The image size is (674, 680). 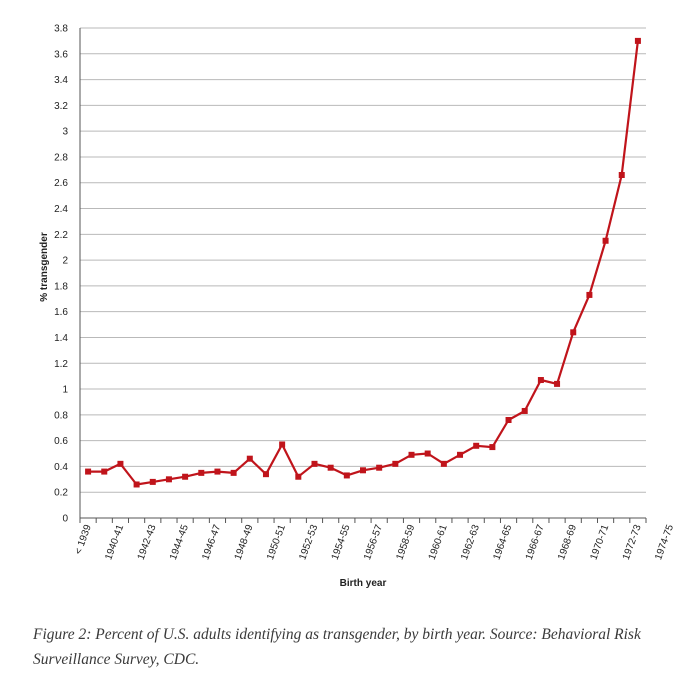 I want to click on y-tick-label: 2.2, so click(x=61, y=235).